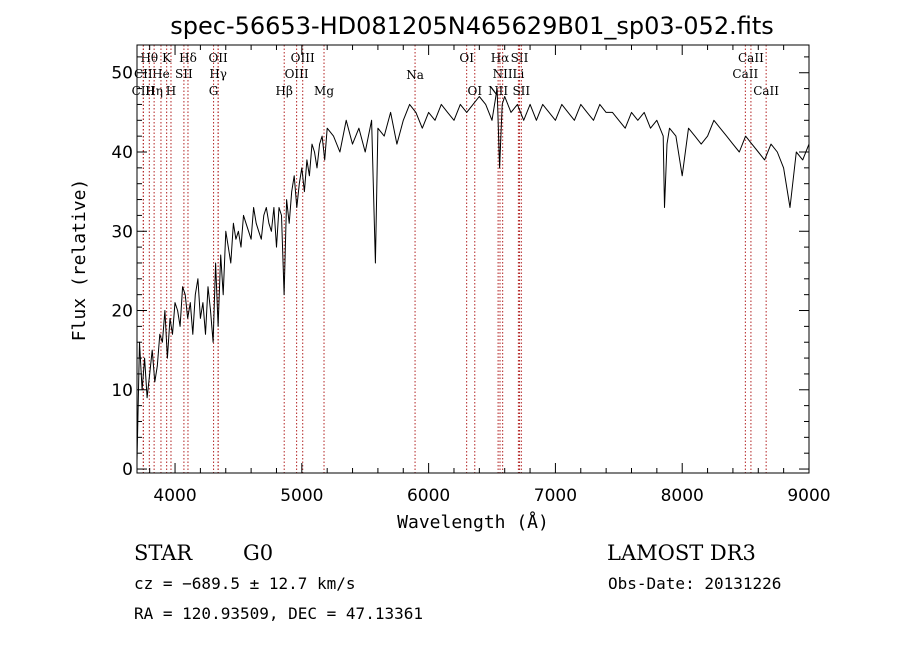 The image size is (900, 649). I want to click on y-tick-label: 40, so click(122, 153).